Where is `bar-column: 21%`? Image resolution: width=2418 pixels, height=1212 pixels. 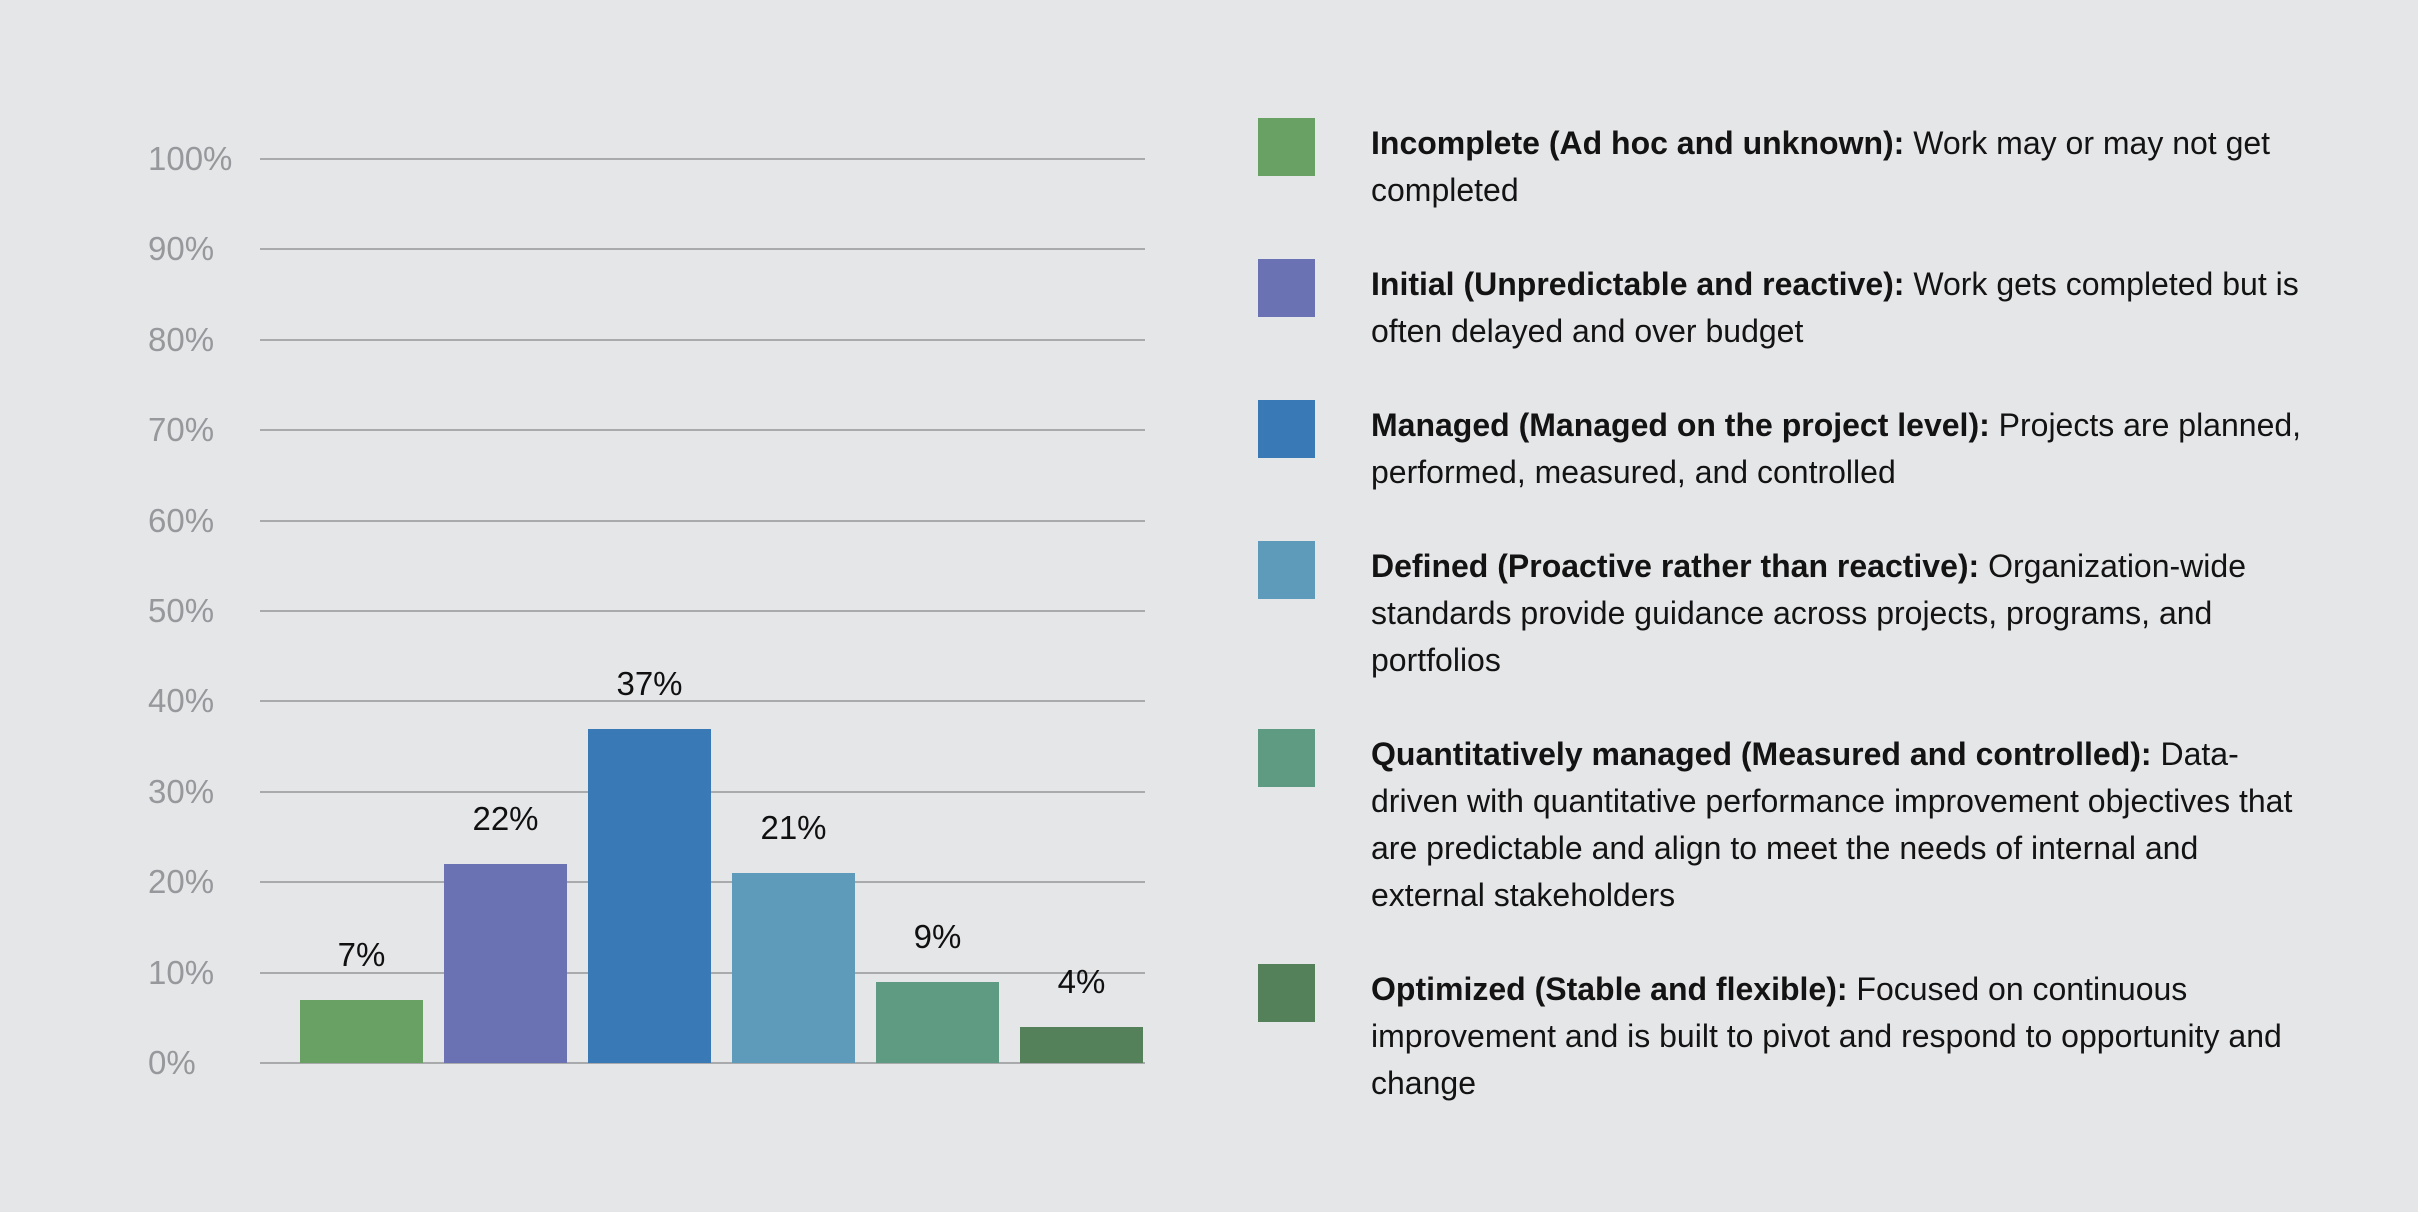
bar-column: 21% is located at coordinates (793, 936).